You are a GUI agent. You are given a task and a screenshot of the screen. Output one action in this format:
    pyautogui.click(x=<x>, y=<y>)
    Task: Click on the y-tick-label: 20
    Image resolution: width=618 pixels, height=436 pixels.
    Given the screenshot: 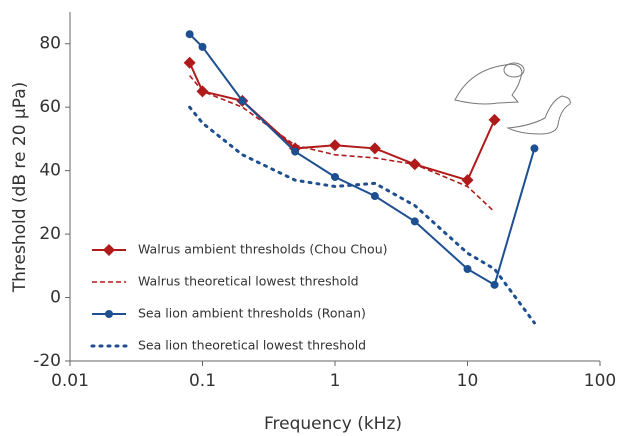 What is the action you would take?
    pyautogui.click(x=50, y=234)
    